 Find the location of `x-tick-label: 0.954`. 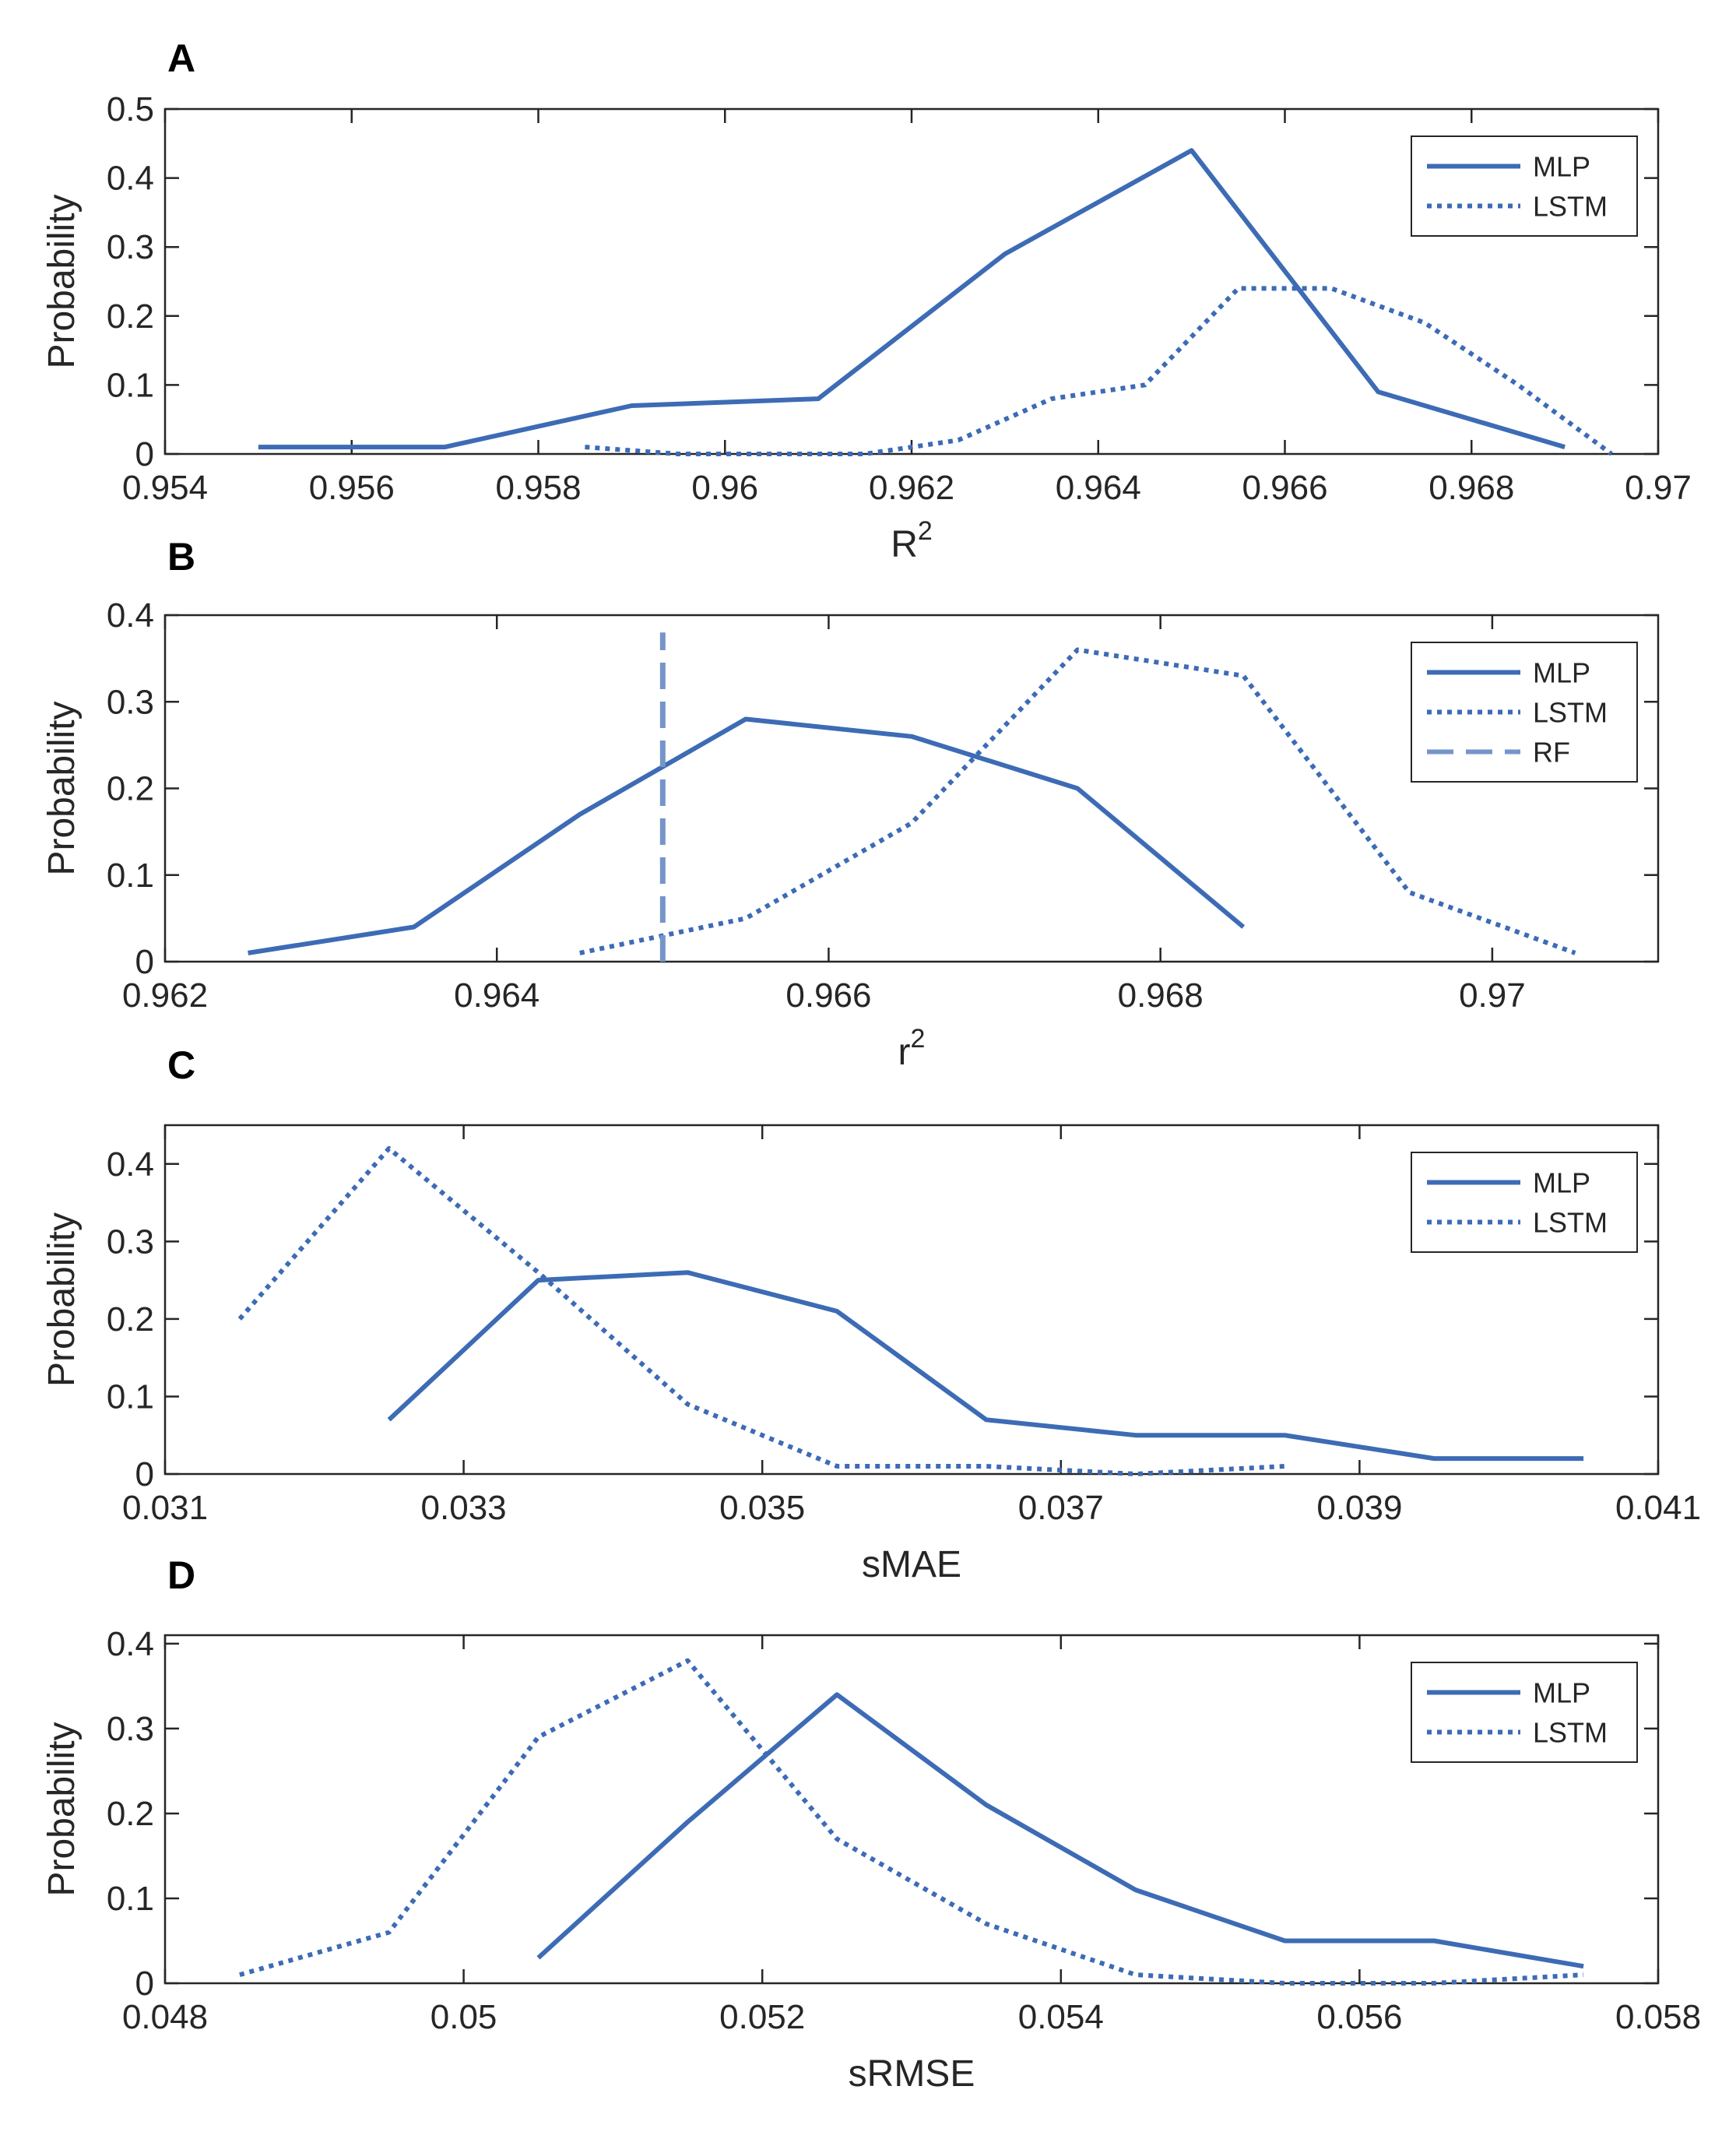

x-tick-label: 0.954 is located at coordinates (165, 488).